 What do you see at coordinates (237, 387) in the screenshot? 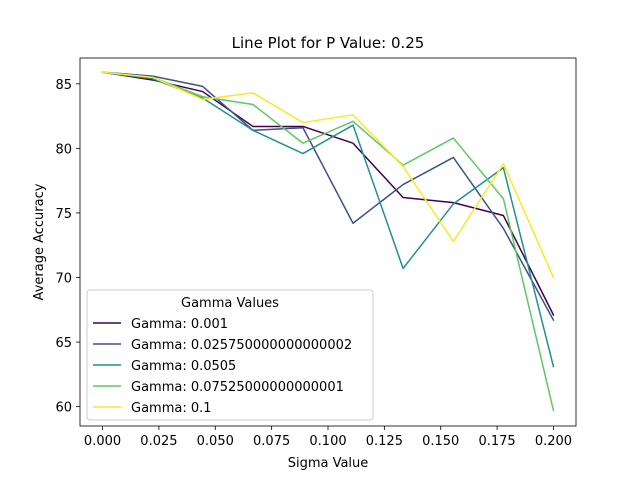
I see `legend-label-3: Gamma: 0.07525000000000001` at bounding box center [237, 387].